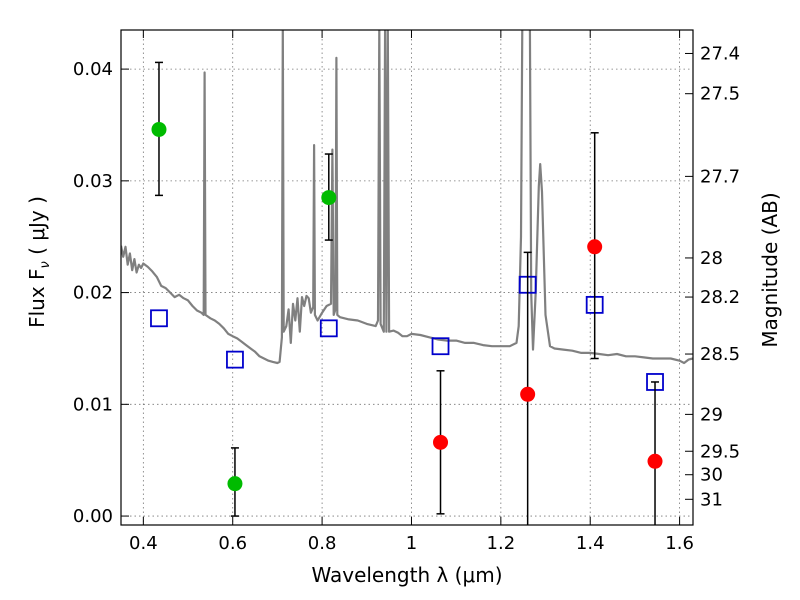  What do you see at coordinates (720, 53) in the screenshot?
I see `y2-tick-label: 27.4` at bounding box center [720, 53].